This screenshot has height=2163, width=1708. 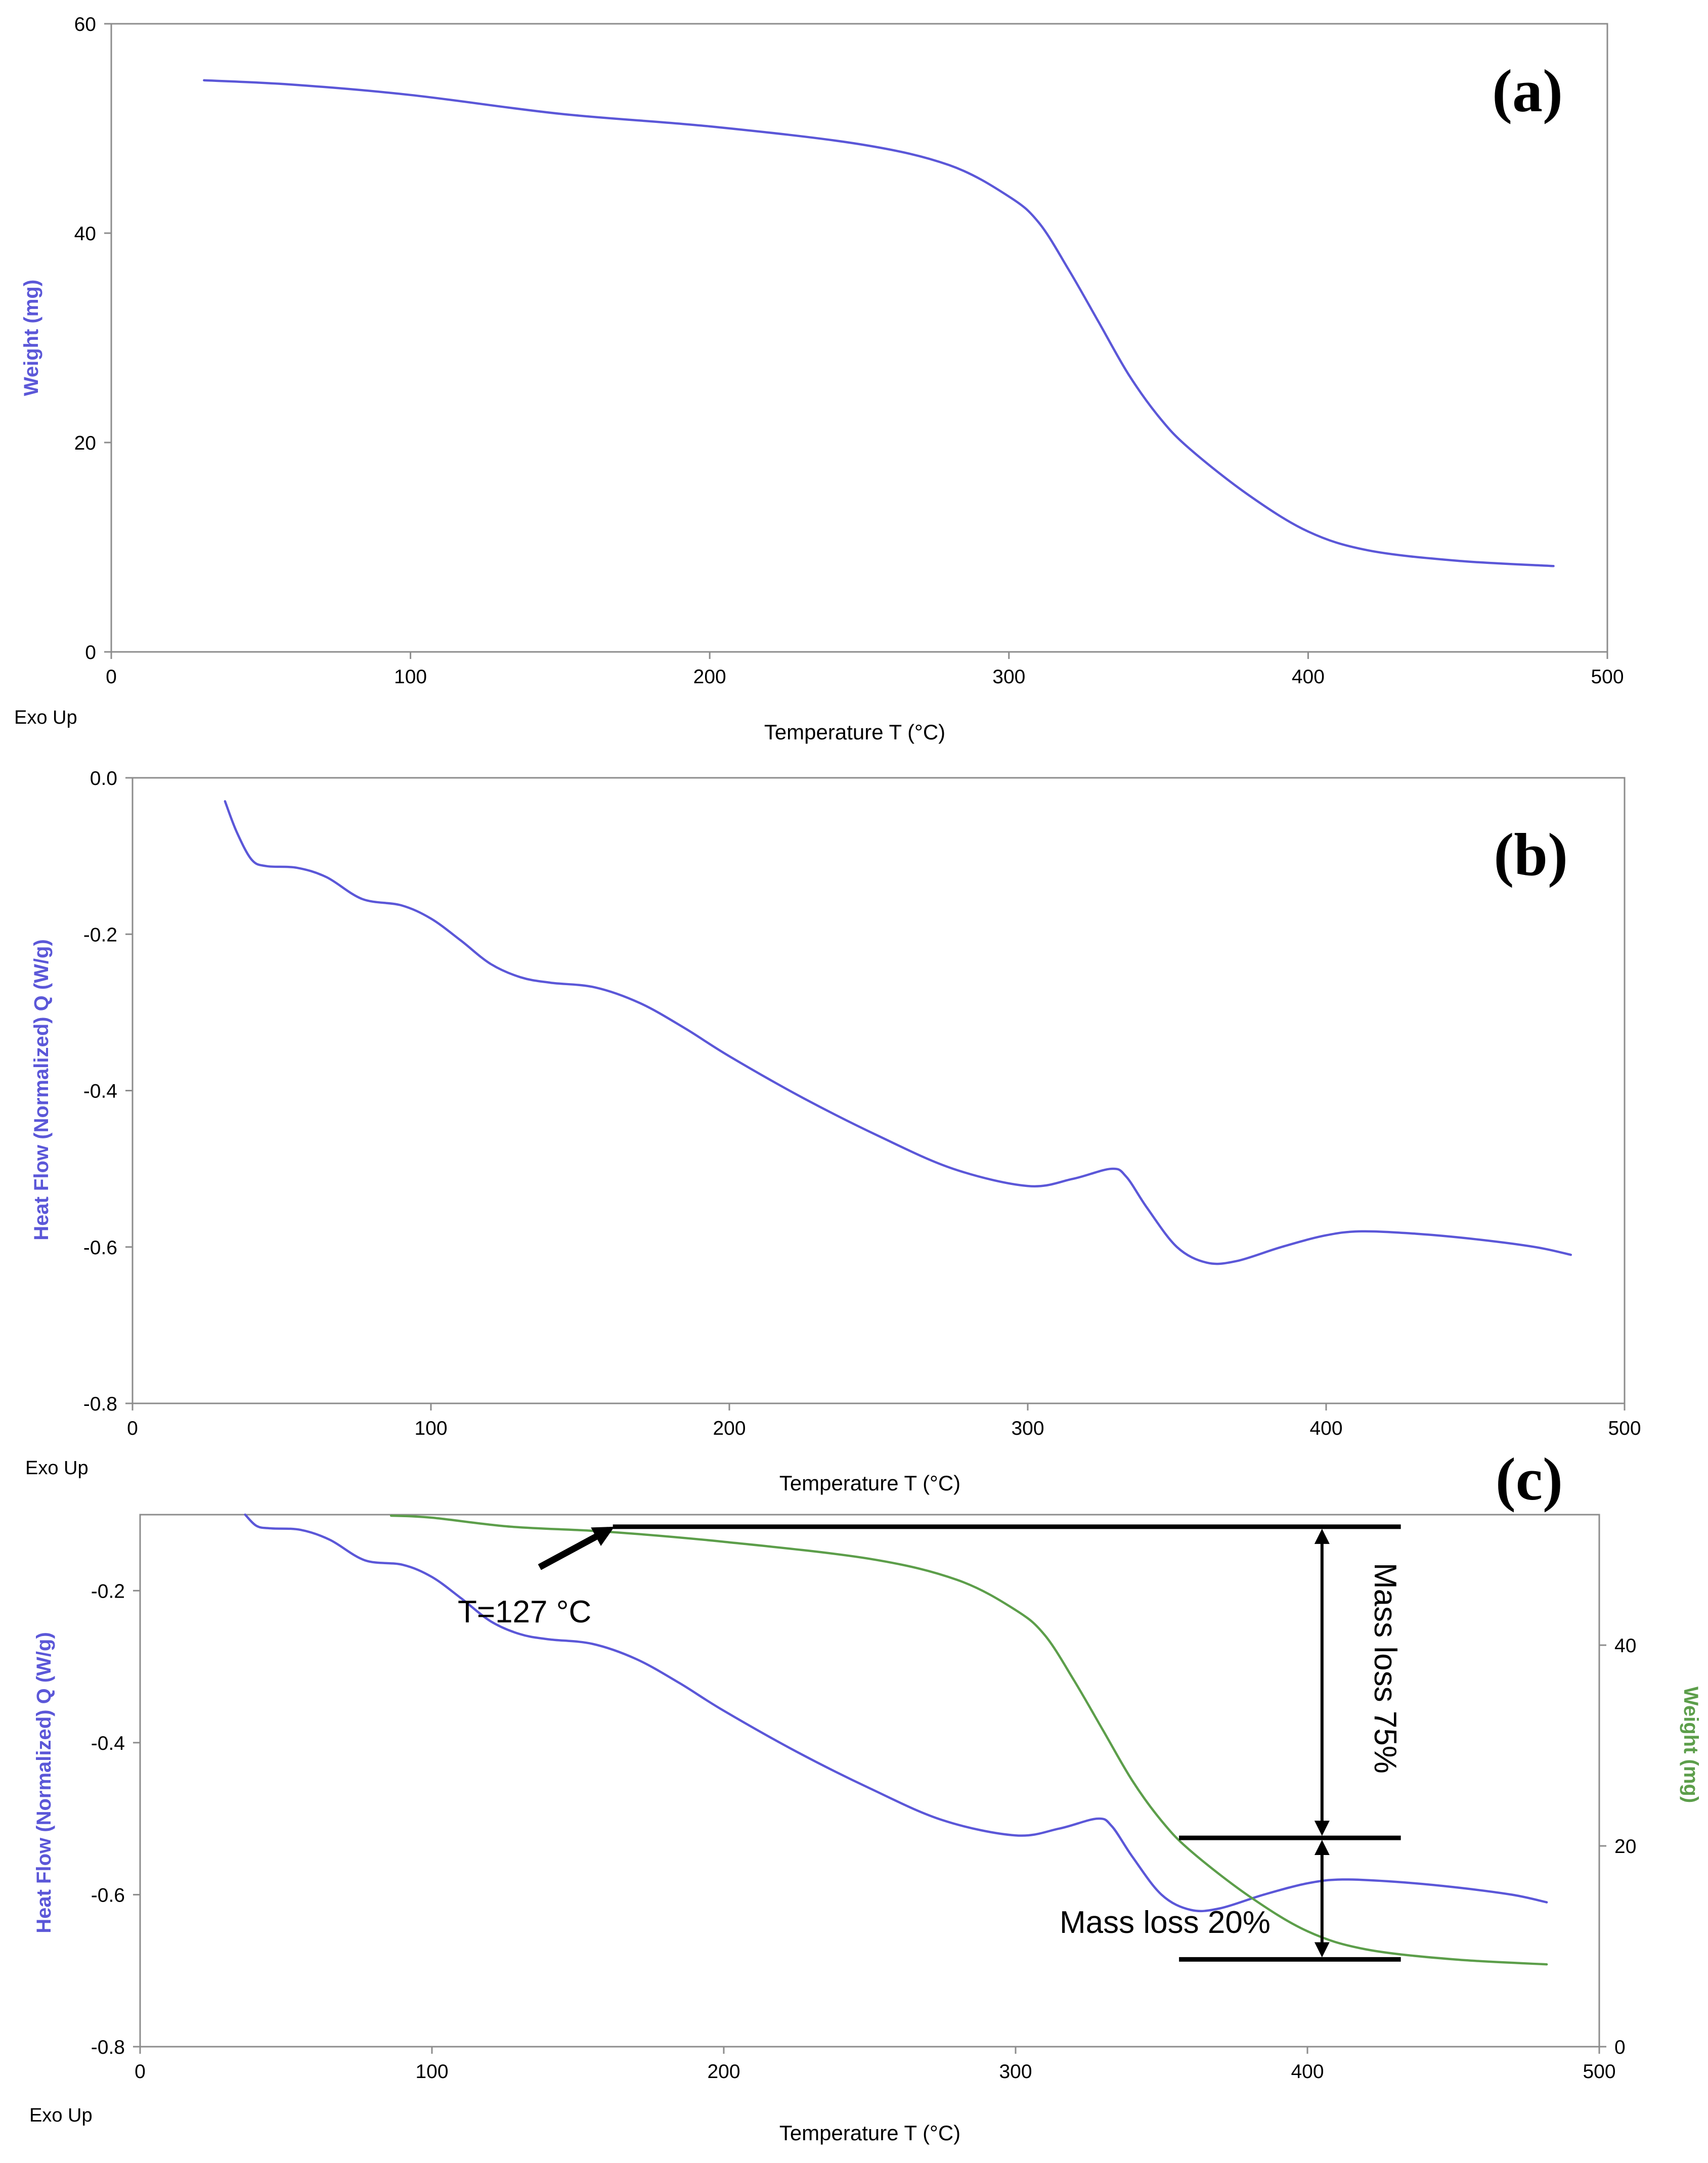 I want to click on y-tick-label: 40, so click(x=85, y=234).